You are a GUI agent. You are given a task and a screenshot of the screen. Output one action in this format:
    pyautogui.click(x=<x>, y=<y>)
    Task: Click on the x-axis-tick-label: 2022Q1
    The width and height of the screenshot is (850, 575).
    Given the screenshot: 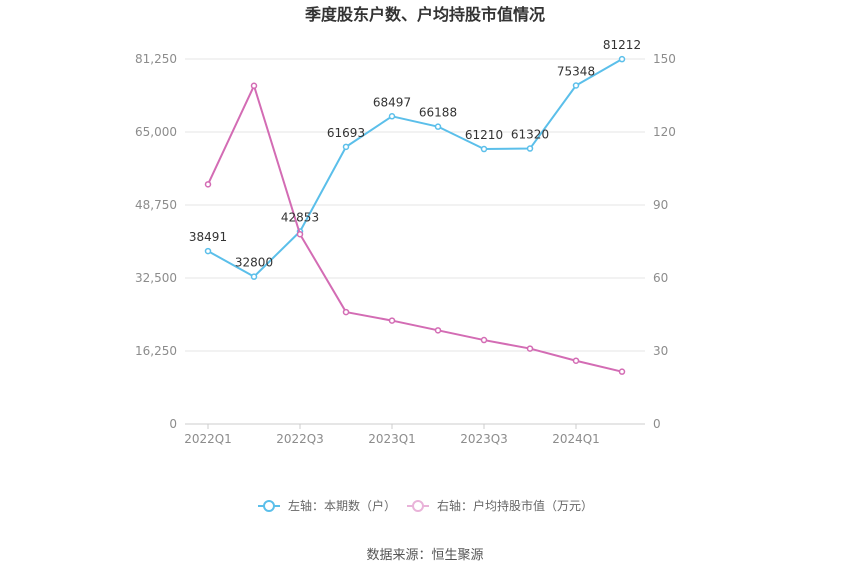 What is the action you would take?
    pyautogui.click(x=208, y=439)
    